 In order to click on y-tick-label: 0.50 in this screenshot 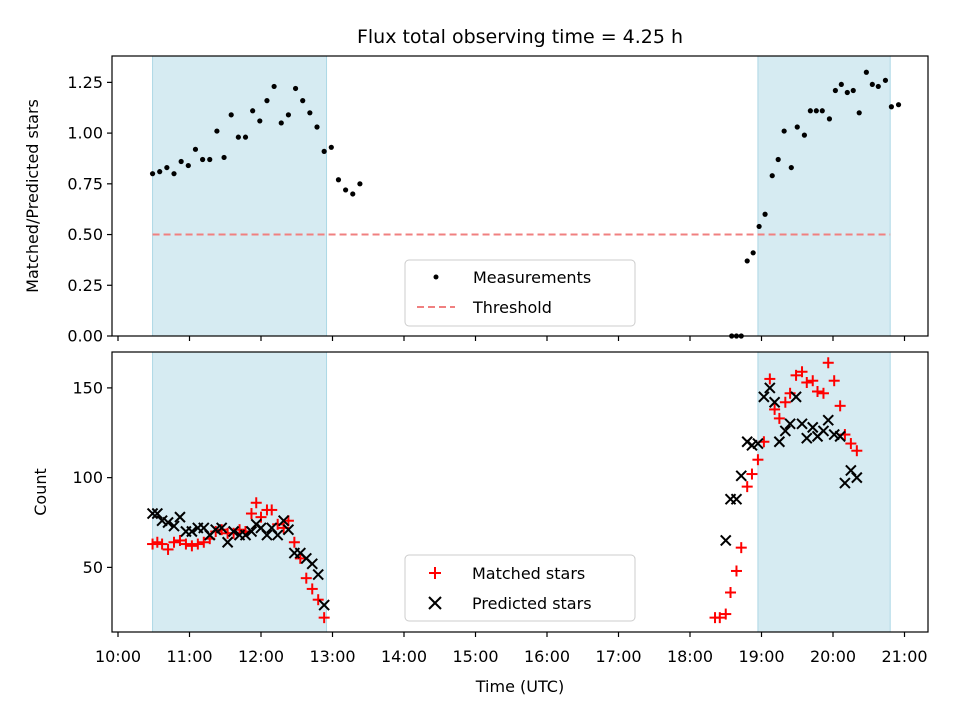, I will do `click(85, 234)`.